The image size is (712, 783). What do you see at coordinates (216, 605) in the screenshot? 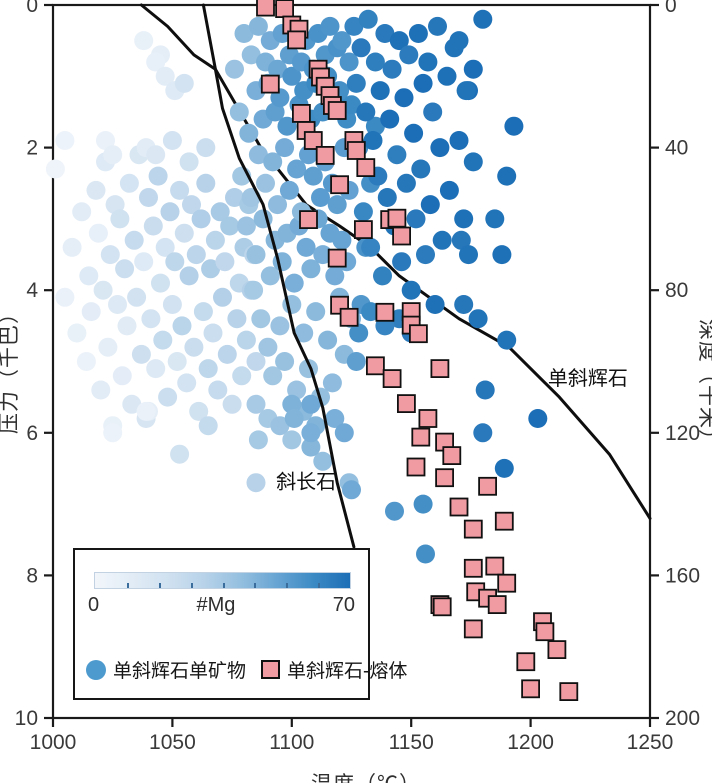
I see `colorbar-title: #Mg` at bounding box center [216, 605].